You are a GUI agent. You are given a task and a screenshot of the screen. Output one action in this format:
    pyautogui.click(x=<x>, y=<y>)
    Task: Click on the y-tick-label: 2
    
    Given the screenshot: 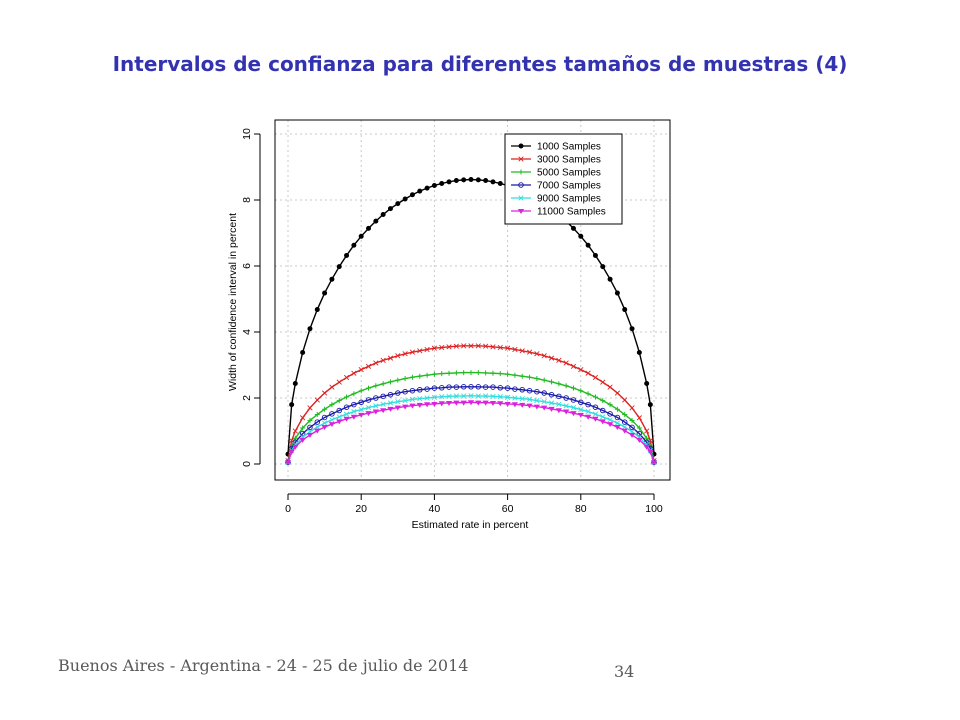 What is the action you would take?
    pyautogui.click(x=247, y=398)
    